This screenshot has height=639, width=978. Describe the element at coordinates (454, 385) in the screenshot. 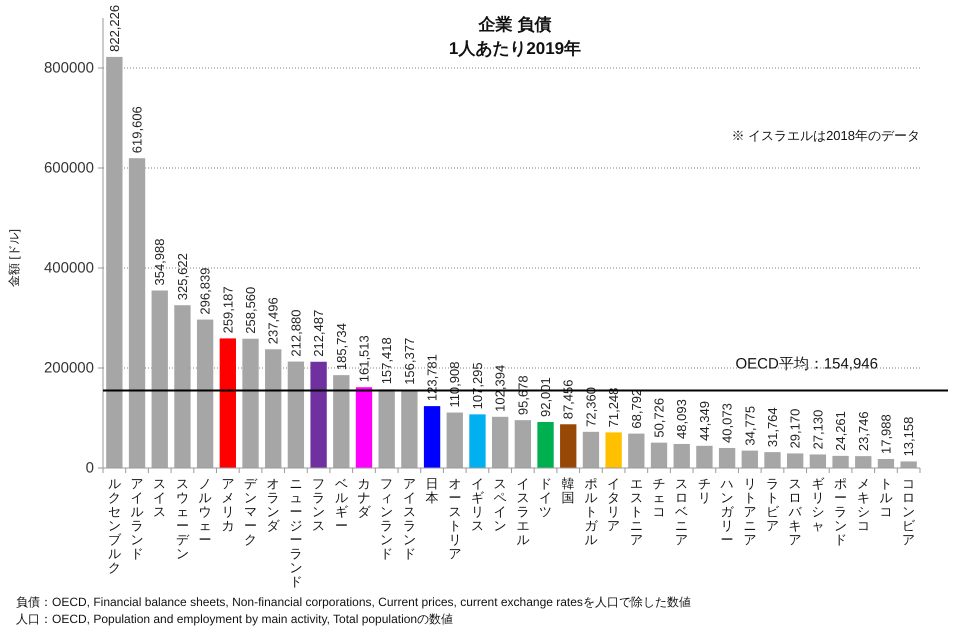

I see `data-label: 110,908` at that location.